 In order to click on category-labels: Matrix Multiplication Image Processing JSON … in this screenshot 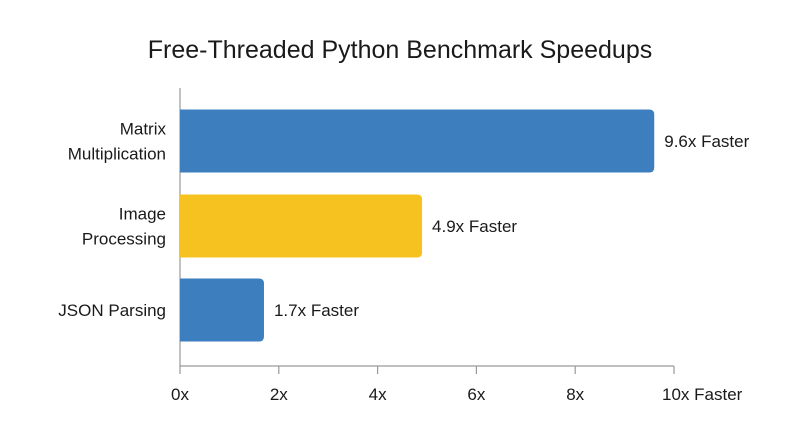, I will do `click(112, 220)`.